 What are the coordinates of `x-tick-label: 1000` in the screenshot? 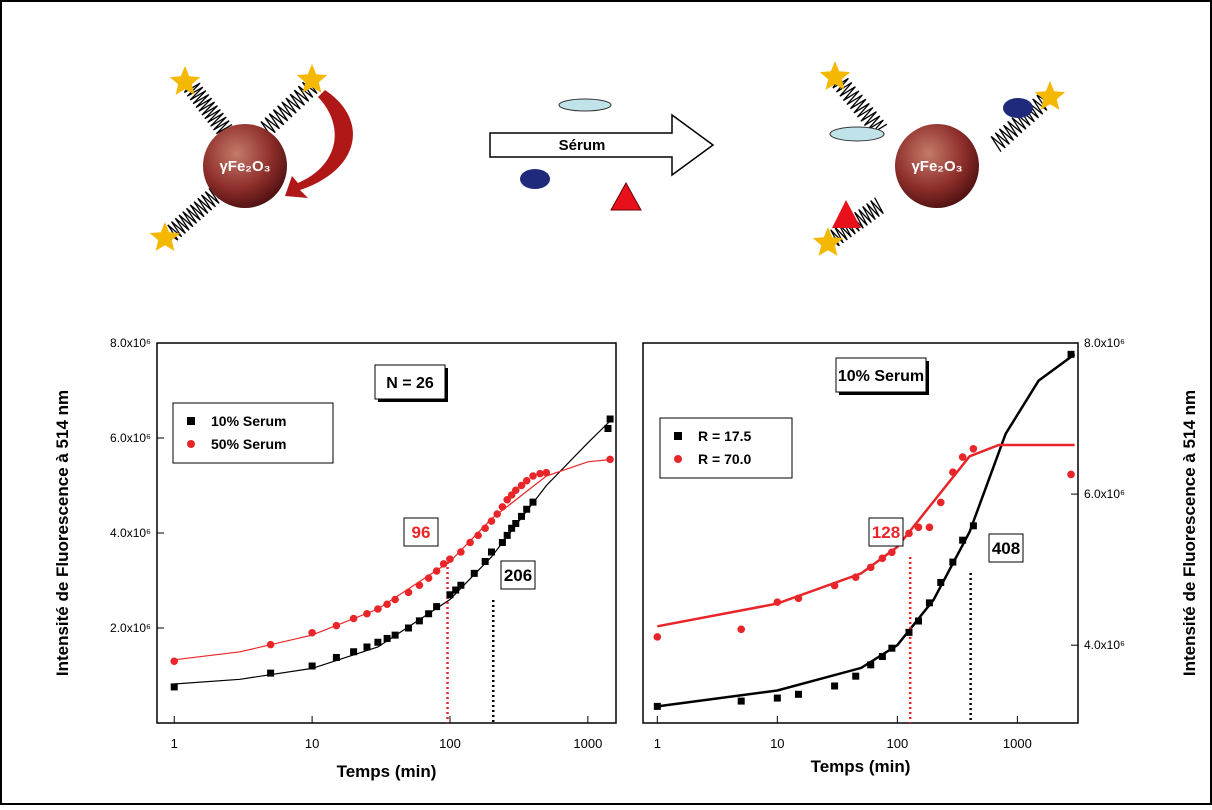 It's located at (587, 743).